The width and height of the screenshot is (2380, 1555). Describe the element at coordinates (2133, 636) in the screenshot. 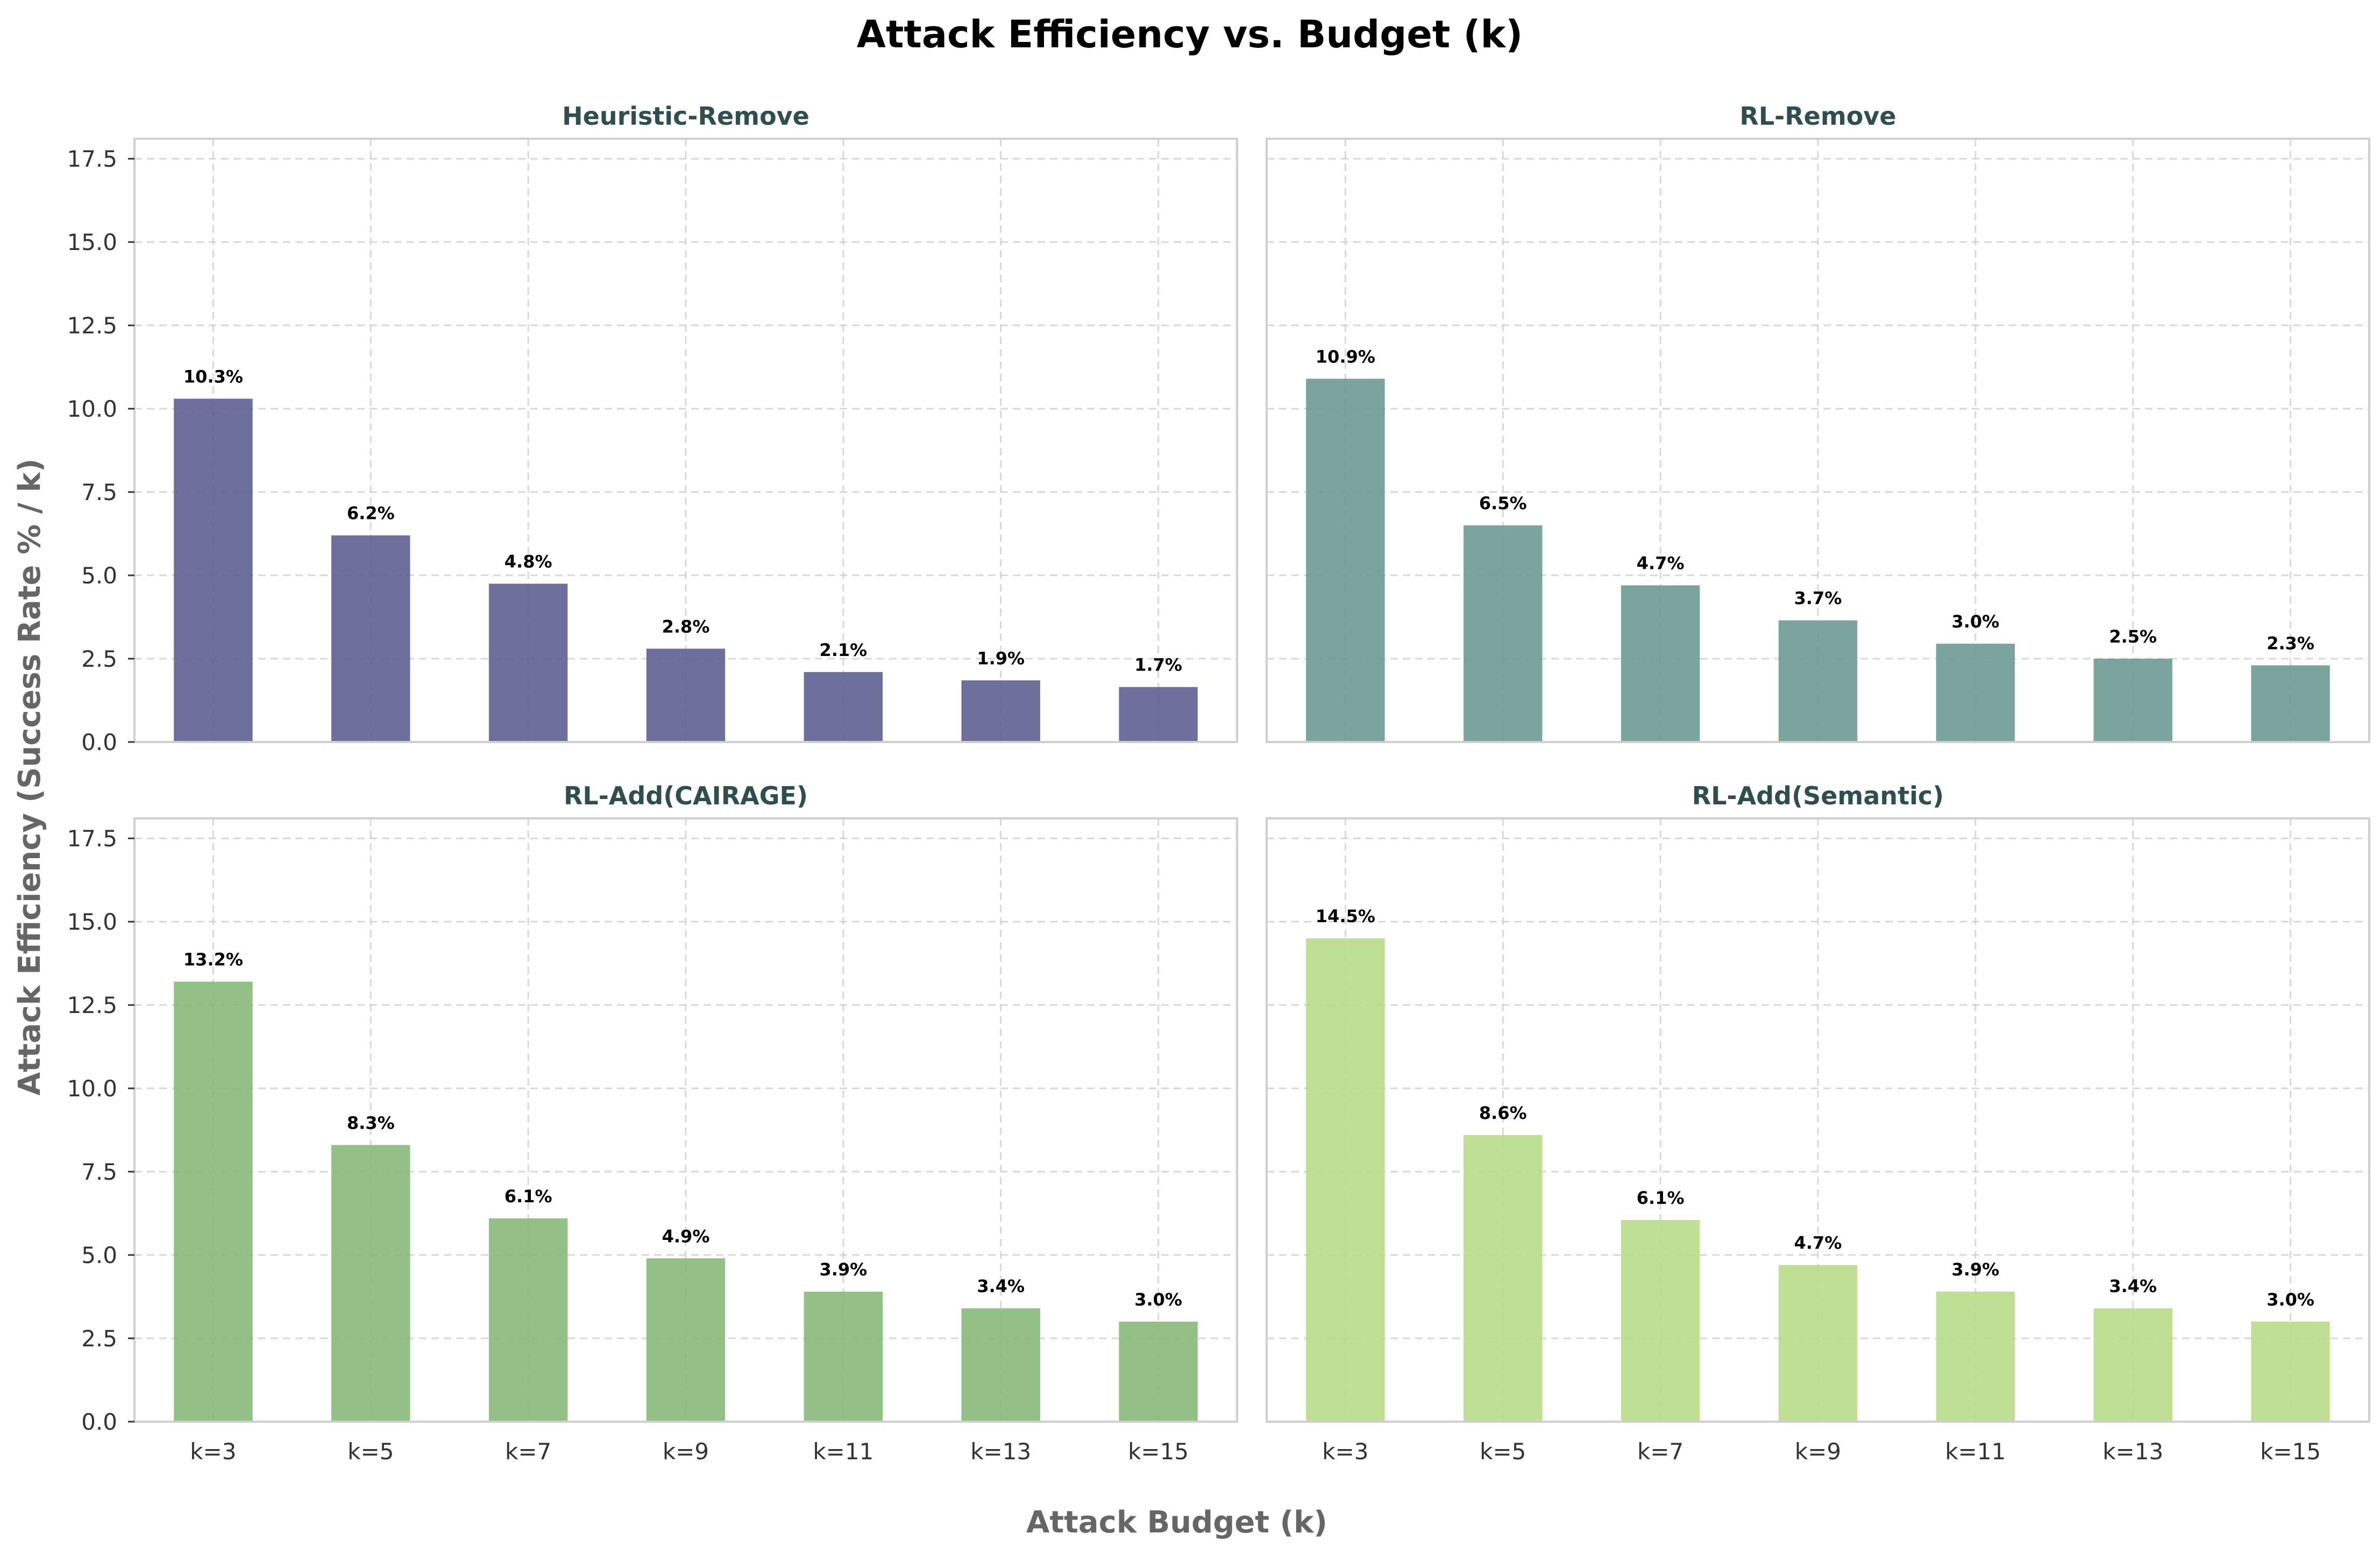

I see `data-label: 2.5%` at that location.